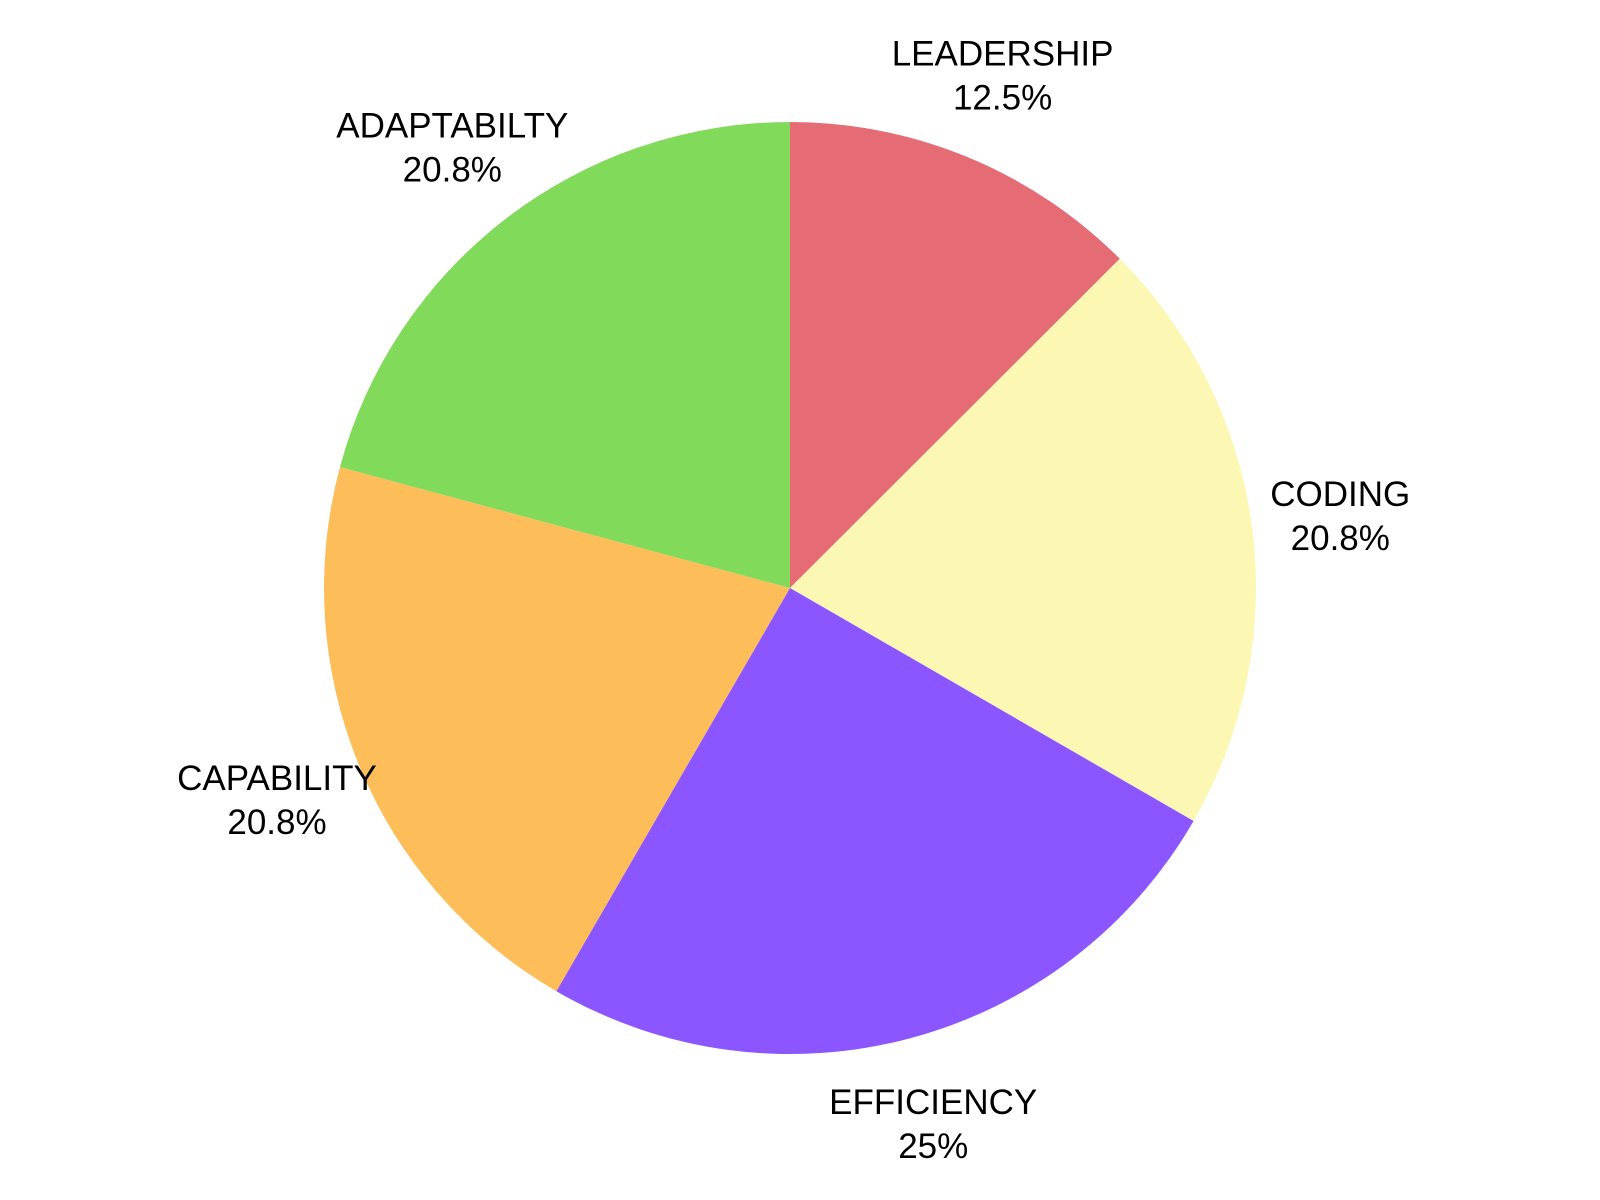  What do you see at coordinates (1340, 538) in the screenshot?
I see `slice-percent-label-coding: 20.8%` at bounding box center [1340, 538].